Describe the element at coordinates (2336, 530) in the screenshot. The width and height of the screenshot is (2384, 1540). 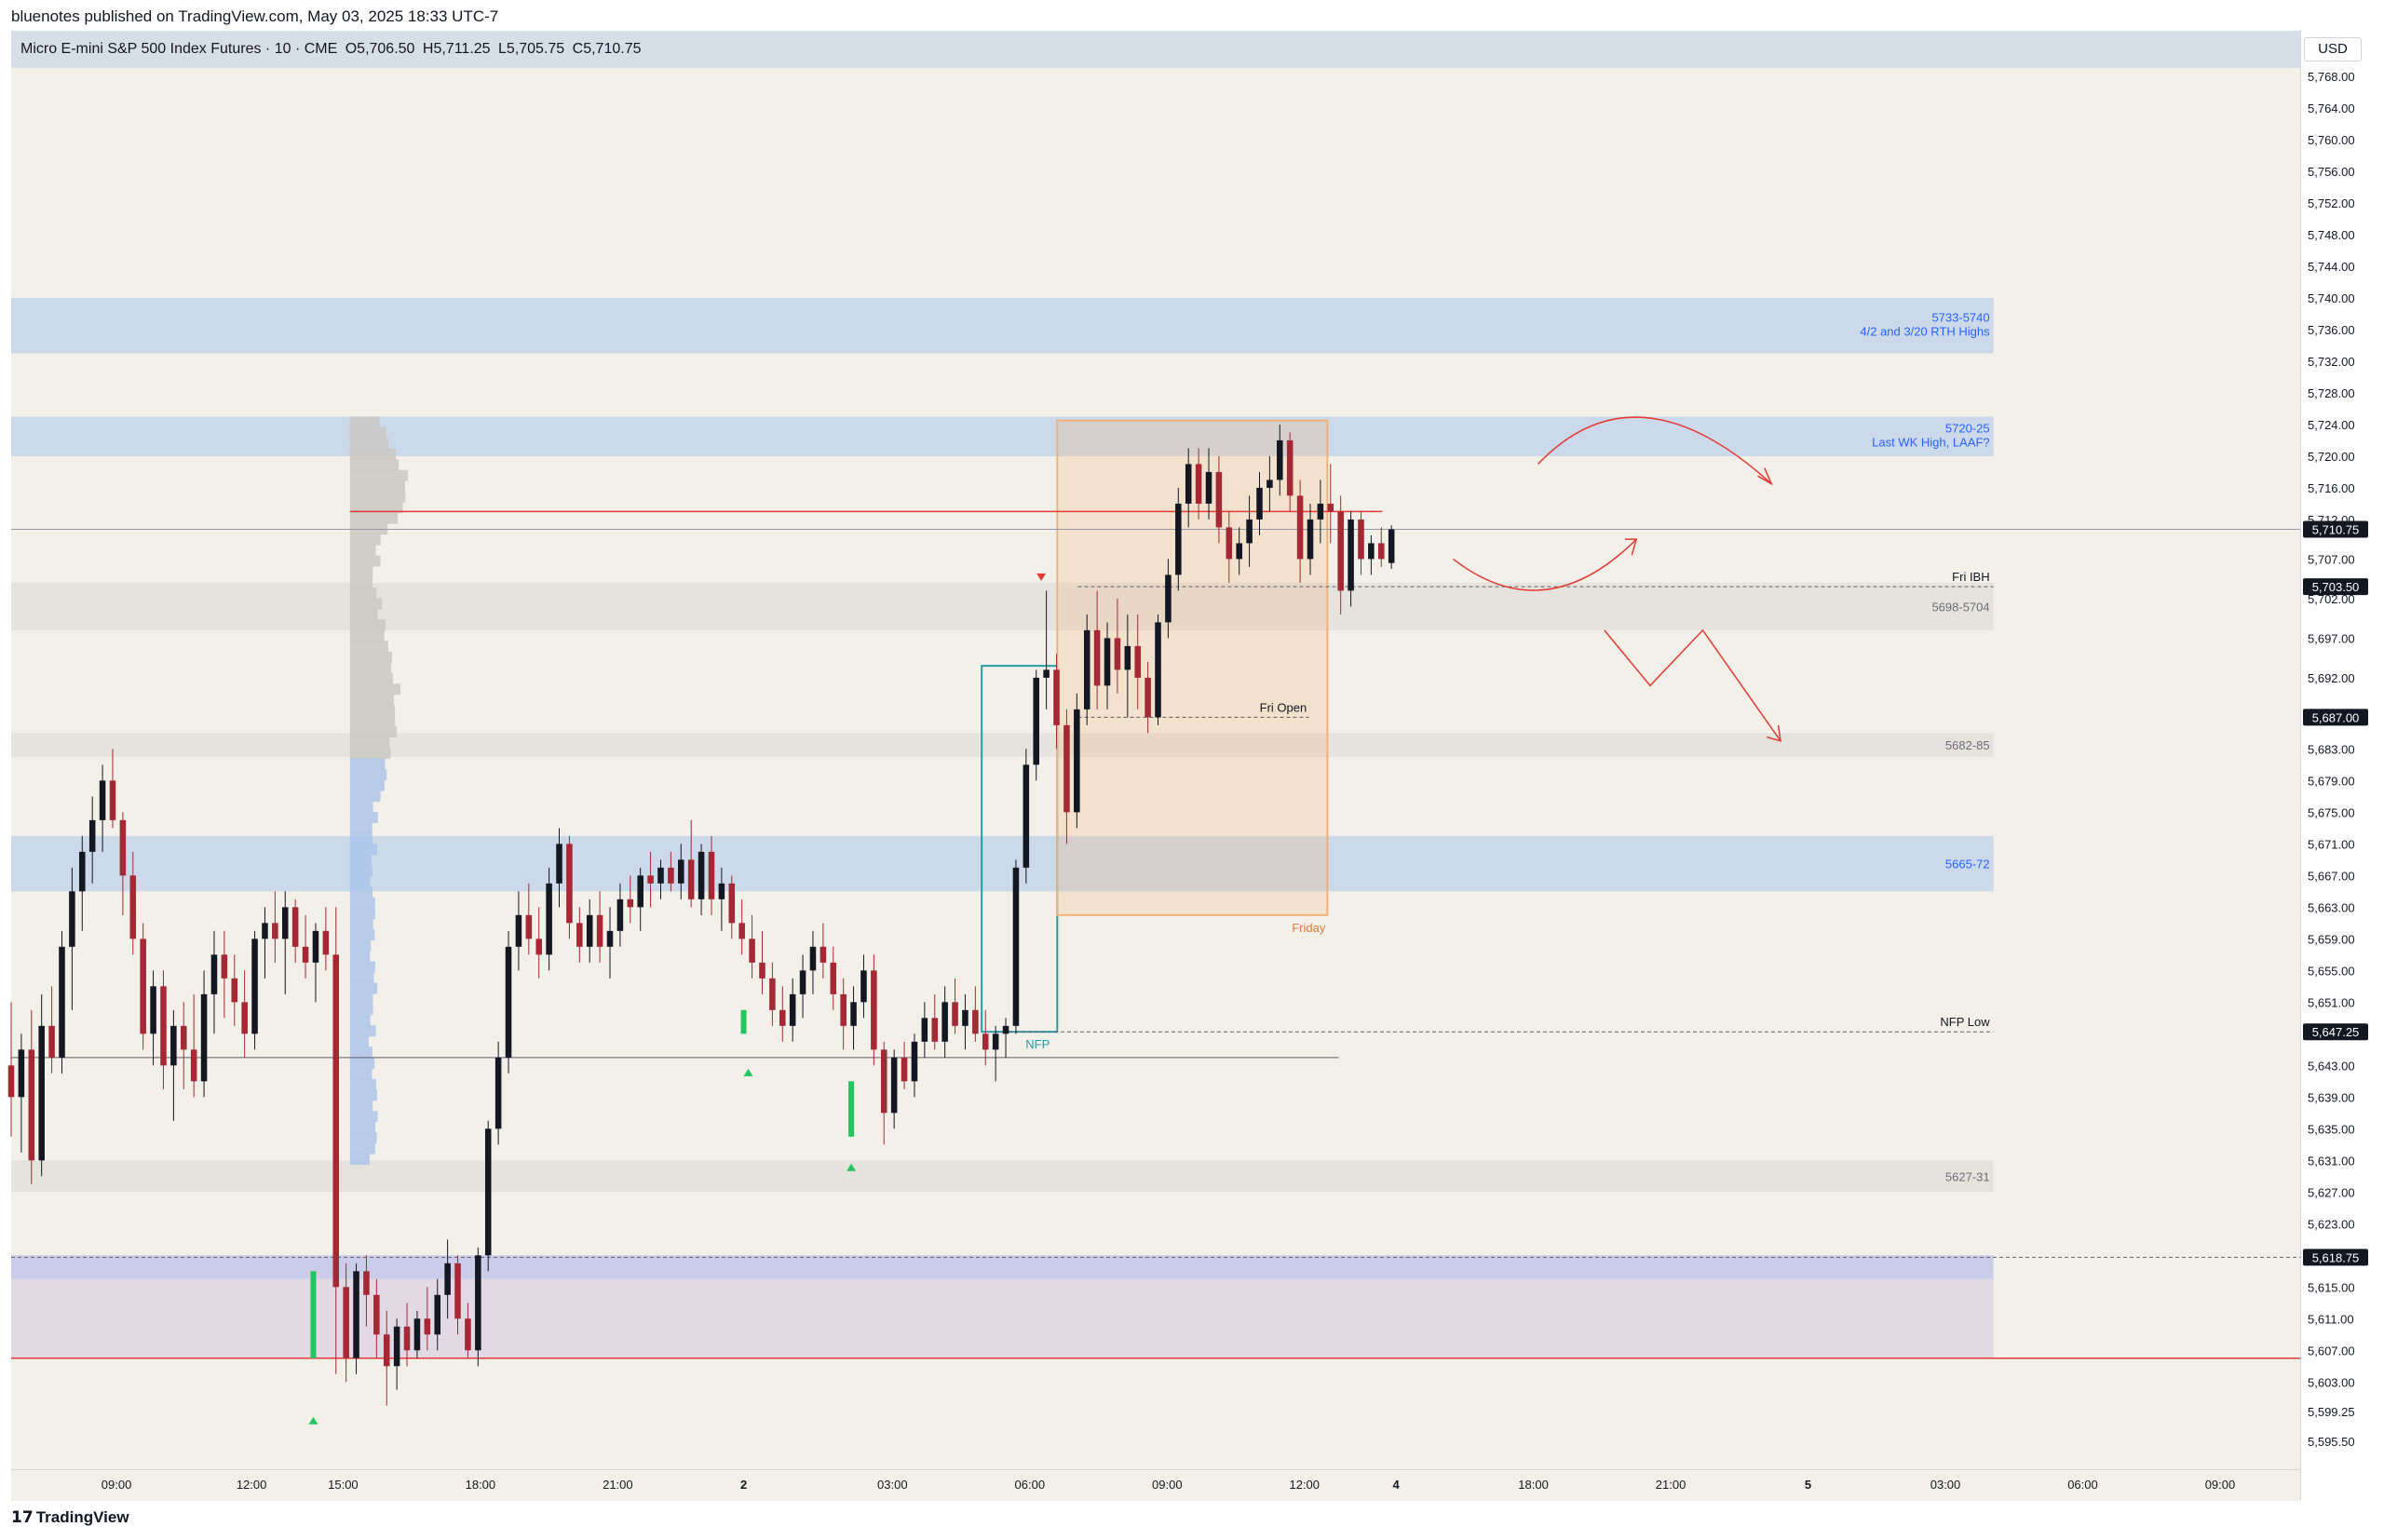
I see `price-badge-label-0: 5,710.75` at that location.